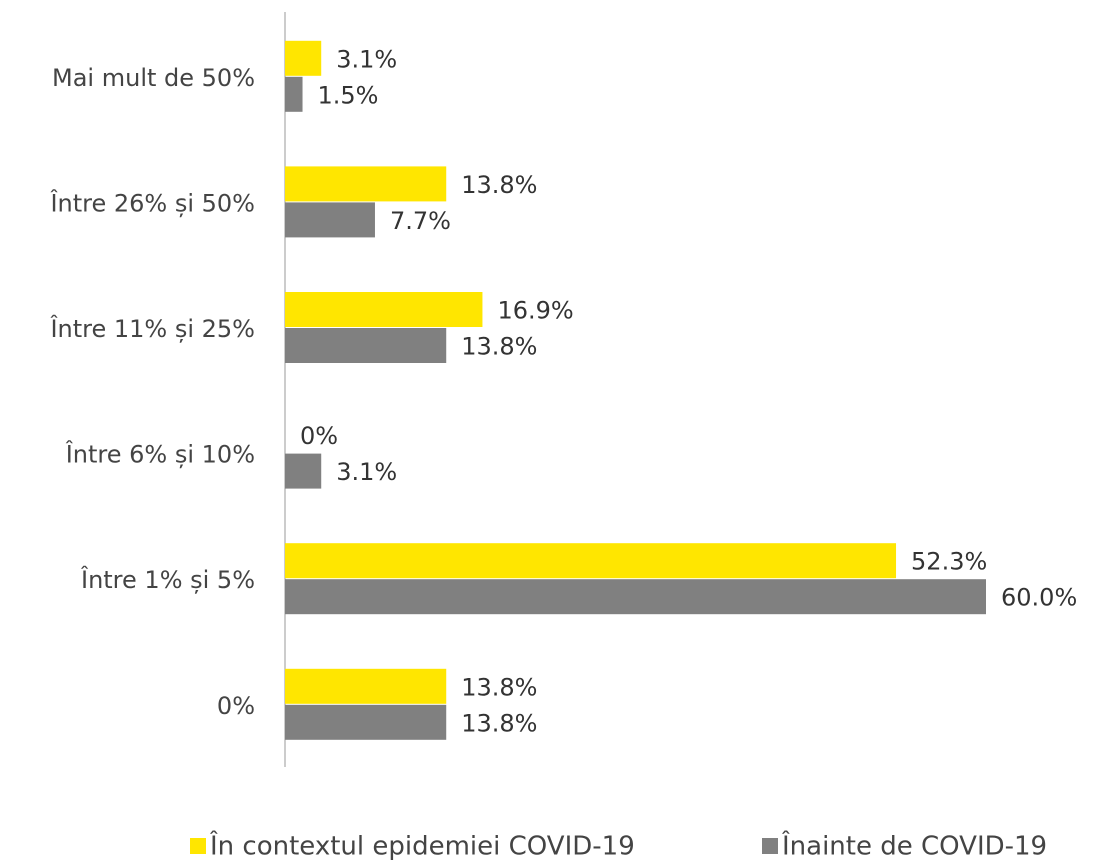 This screenshot has height=861, width=1093. Describe the element at coordinates (167, 579) in the screenshot. I see `y-tick-label: Între 1% și 5%` at that location.